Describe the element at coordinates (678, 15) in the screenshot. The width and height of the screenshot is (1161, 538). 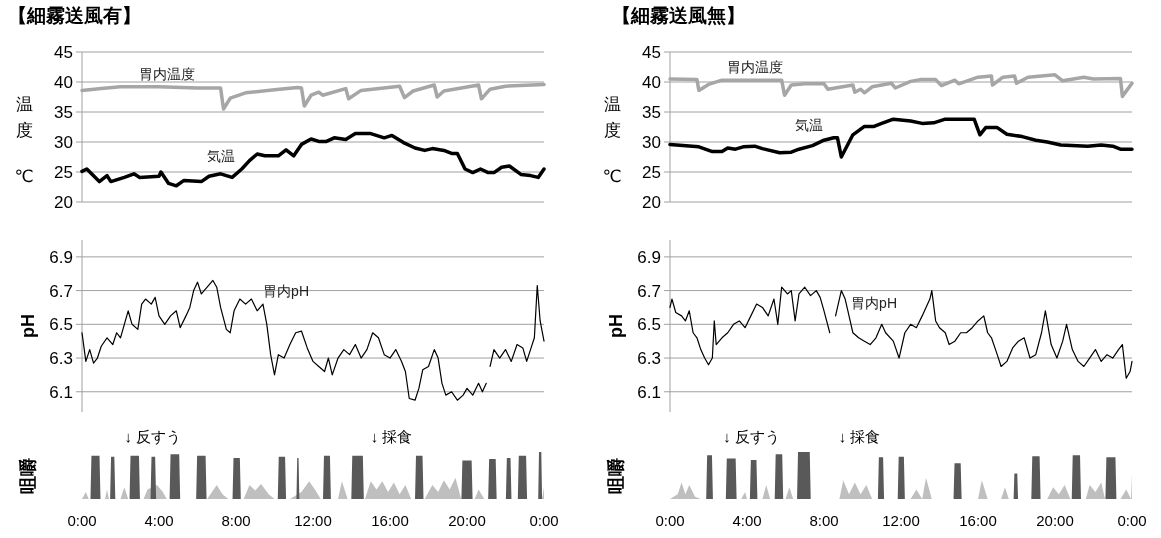
I see `chart-title: 【細霧送風無】` at that location.